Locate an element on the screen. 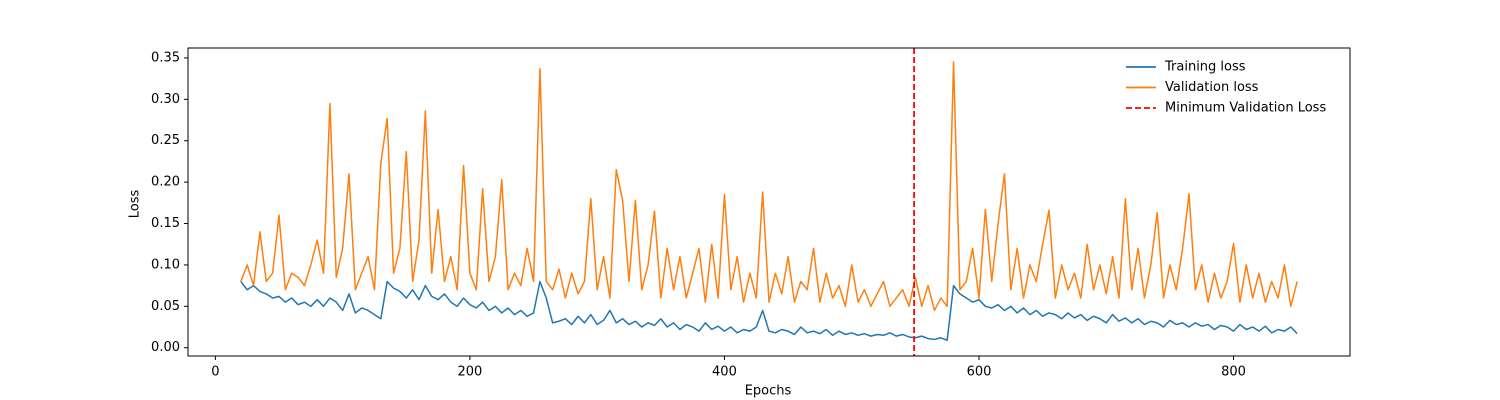  x-tick-label: 0 is located at coordinates (215, 372).